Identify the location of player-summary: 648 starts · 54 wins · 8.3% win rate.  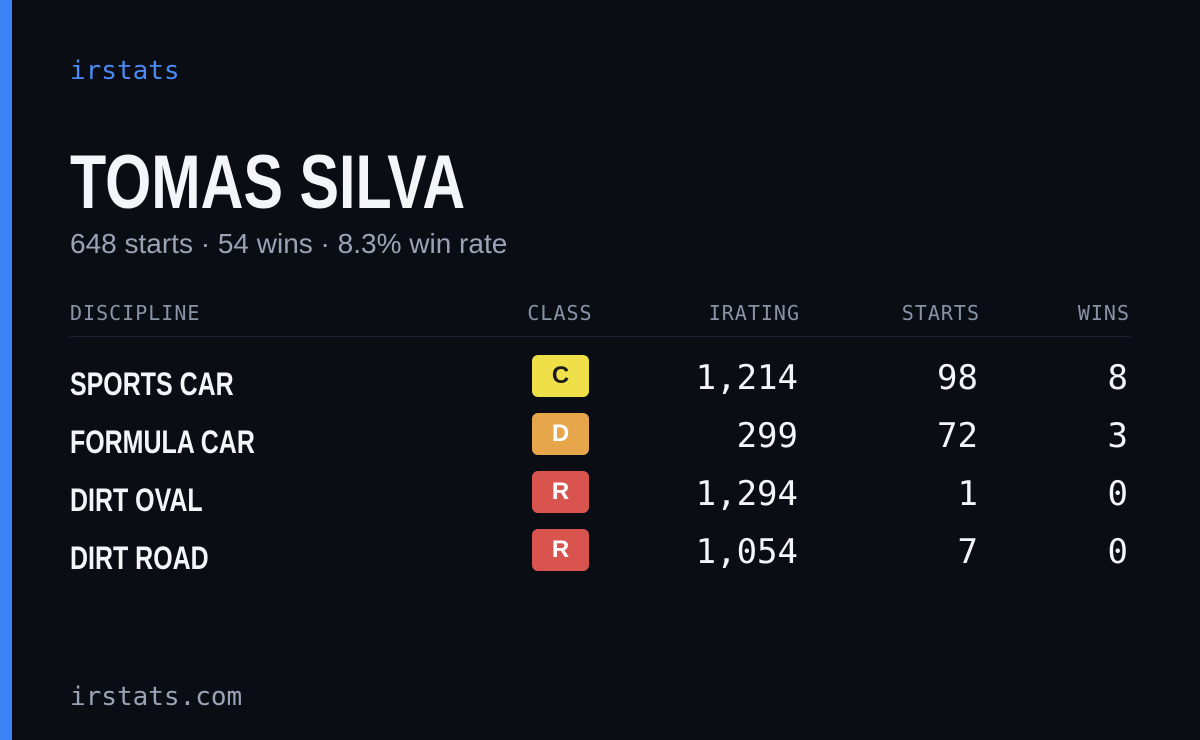
(289, 243).